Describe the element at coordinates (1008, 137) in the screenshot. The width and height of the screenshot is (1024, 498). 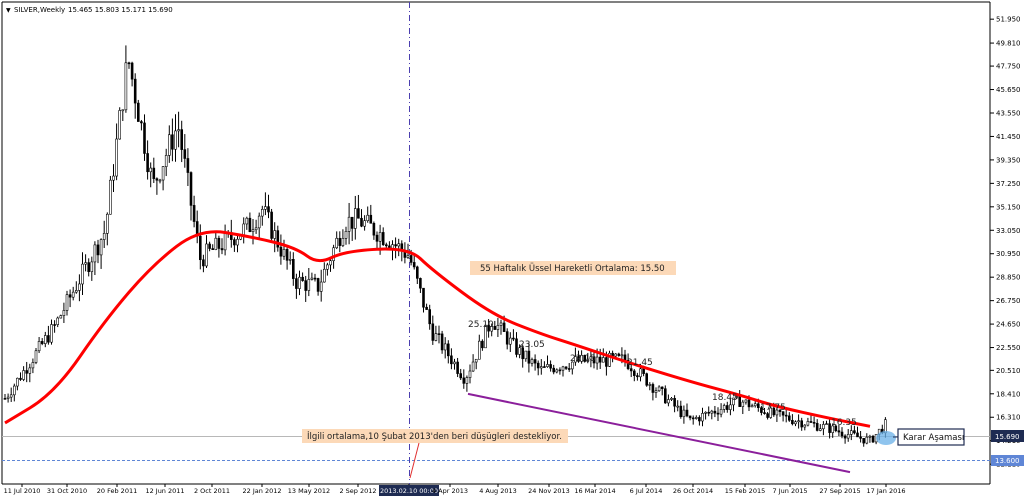
I see `price-axis-label: 41.450` at that location.